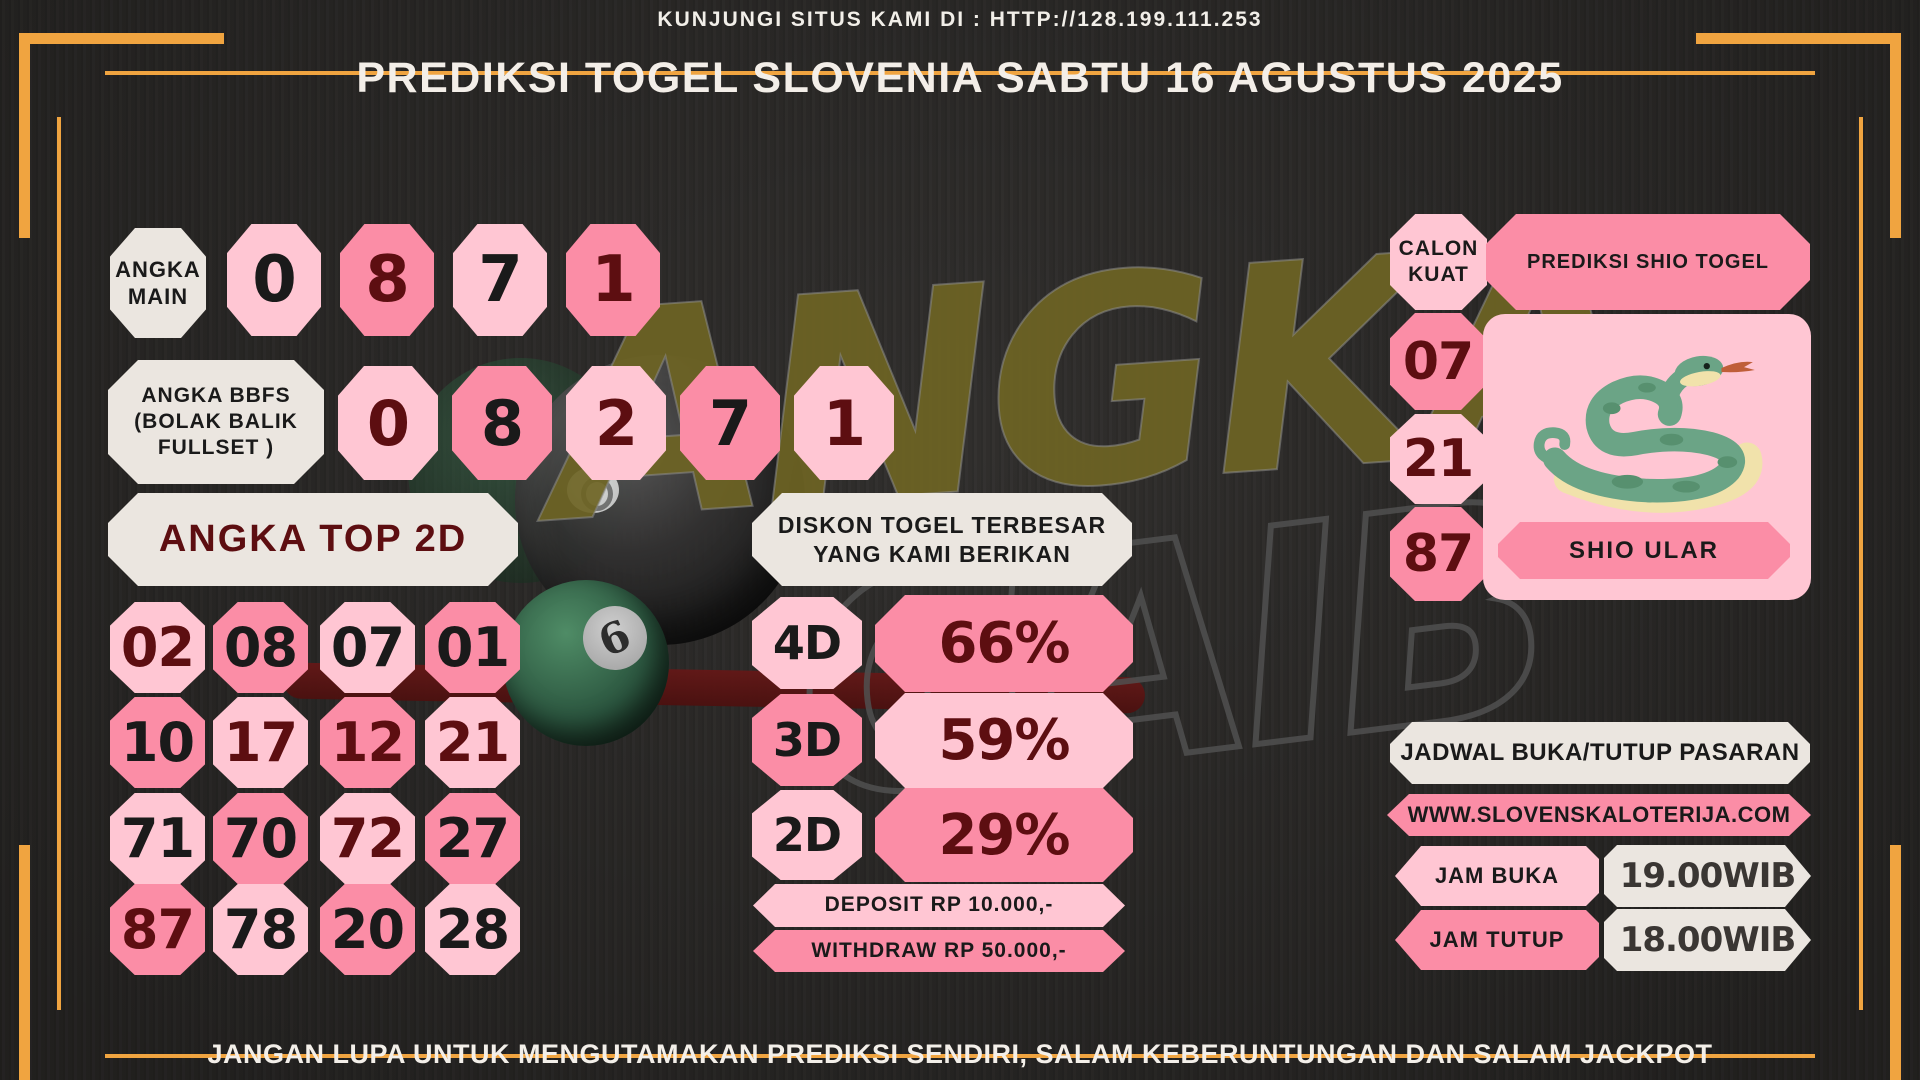  I want to click on website-banner: WWW.SLOVENSKALOTERIJA.COM, so click(1599, 815).